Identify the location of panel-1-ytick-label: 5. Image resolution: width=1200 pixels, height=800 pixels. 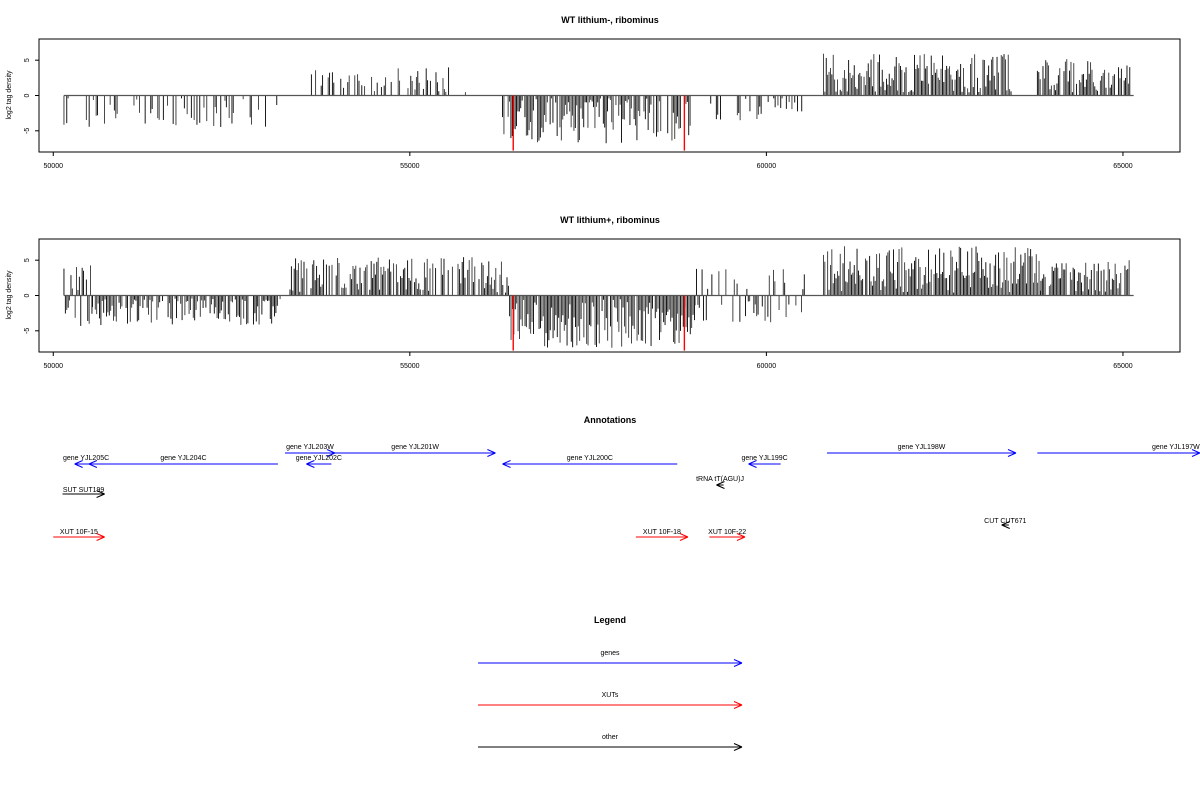
(27, 60).